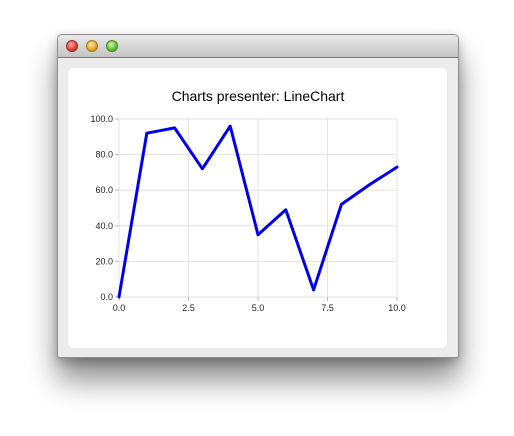  What do you see at coordinates (72, 46) in the screenshot?
I see `close-button` at bounding box center [72, 46].